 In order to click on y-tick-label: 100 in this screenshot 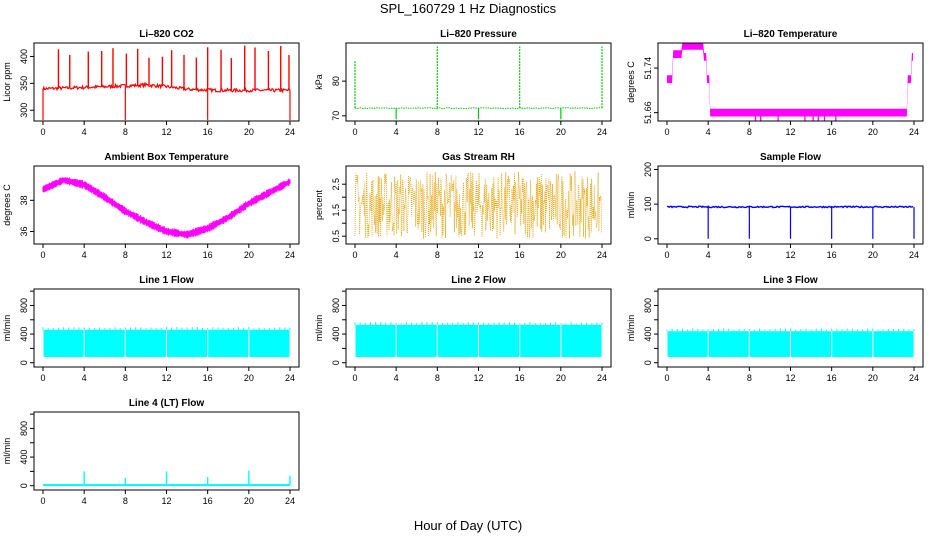, I will do `click(648, 204)`.